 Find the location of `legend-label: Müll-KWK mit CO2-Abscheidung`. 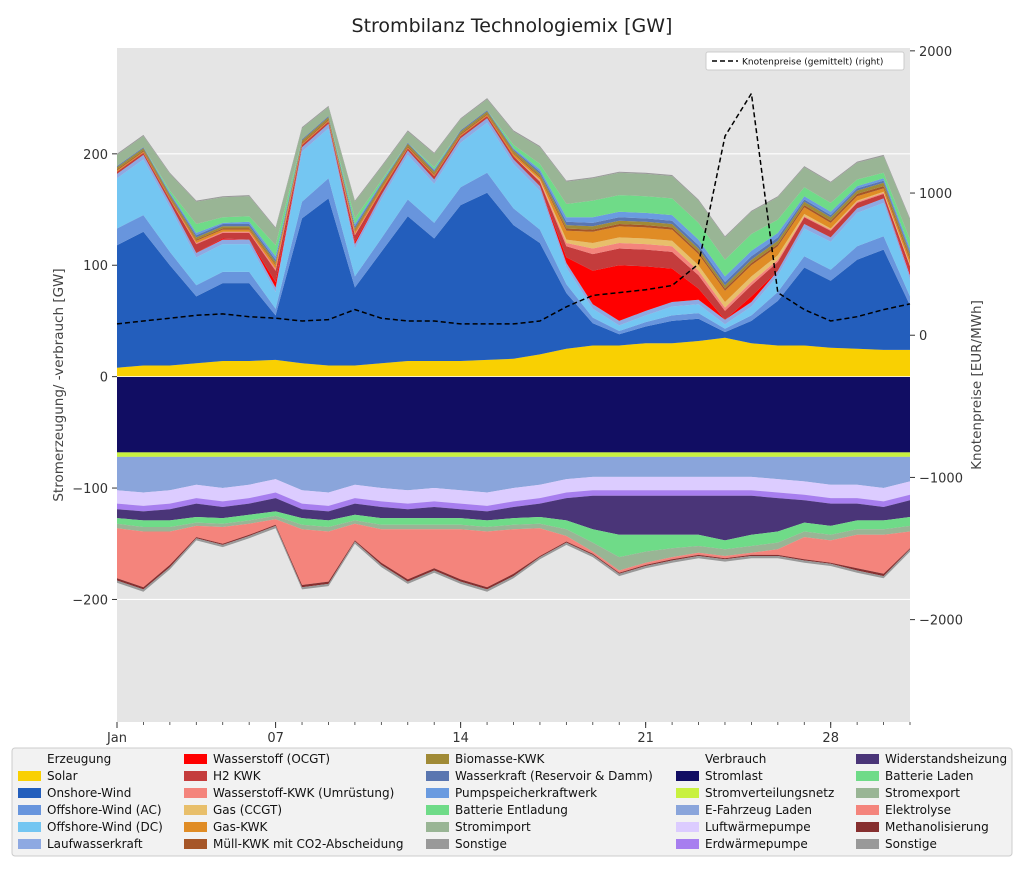

legend-label: Müll-KWK mit CO2-Abscheidung is located at coordinates (308, 844).